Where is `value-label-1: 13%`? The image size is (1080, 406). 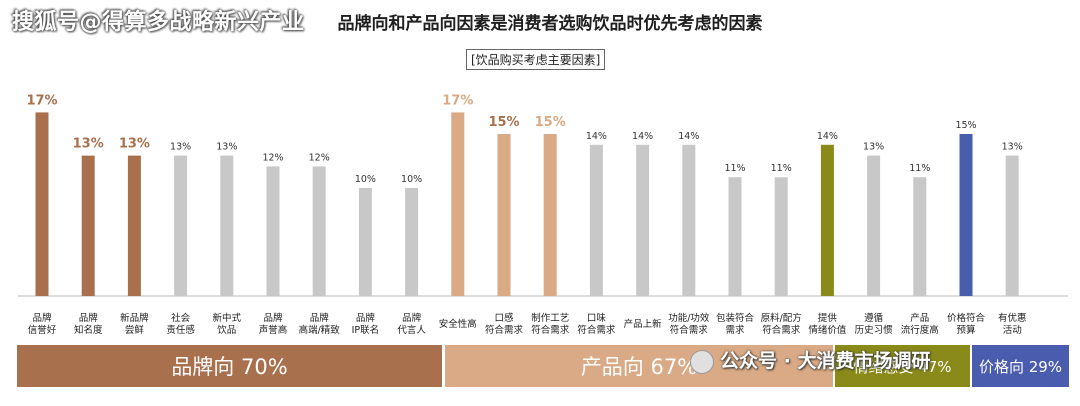
value-label-1: 13% is located at coordinates (88, 144).